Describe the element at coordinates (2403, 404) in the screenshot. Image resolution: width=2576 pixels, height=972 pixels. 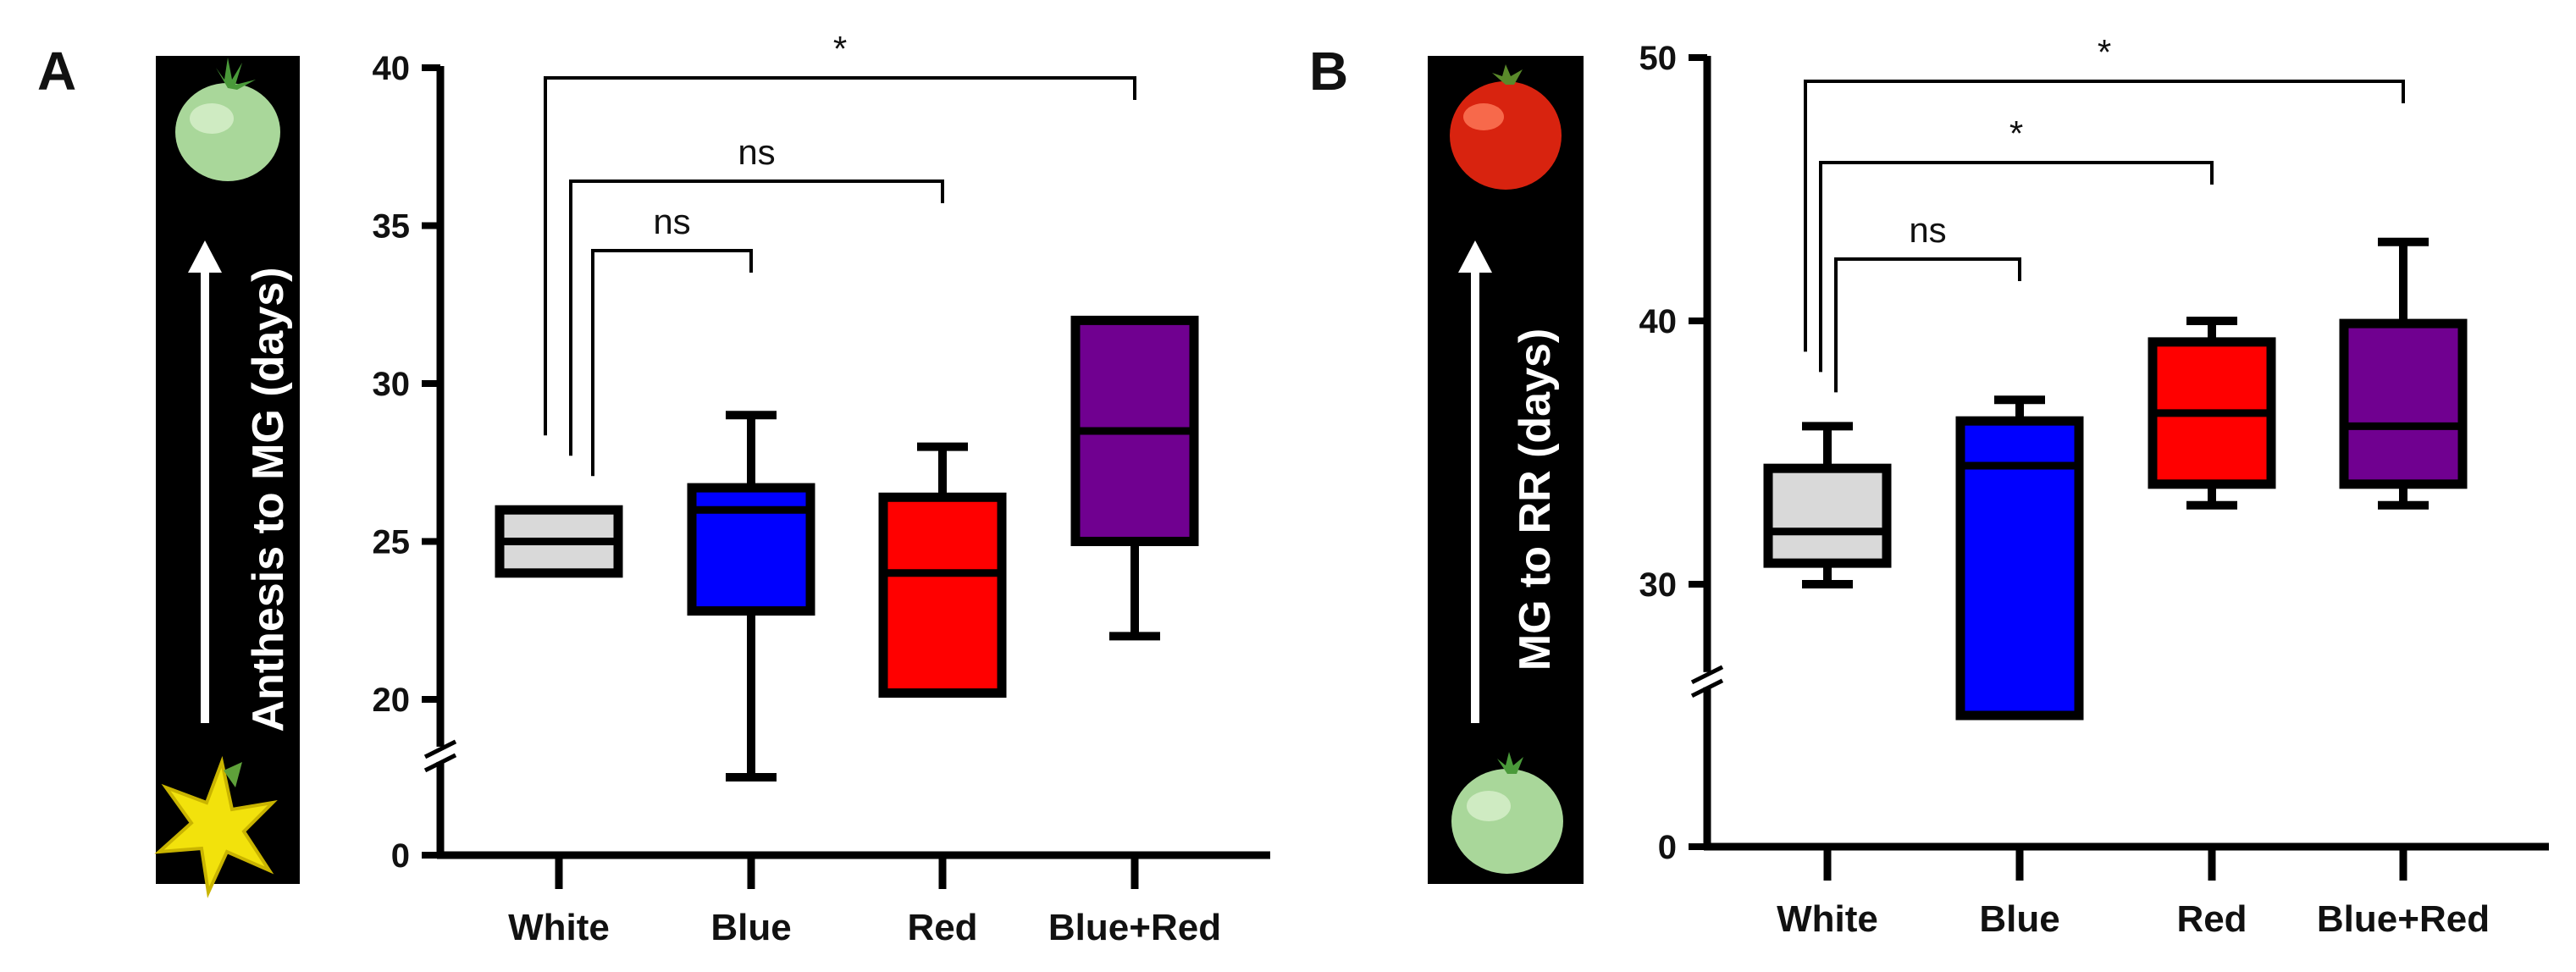
I see `box-blue-red` at that location.